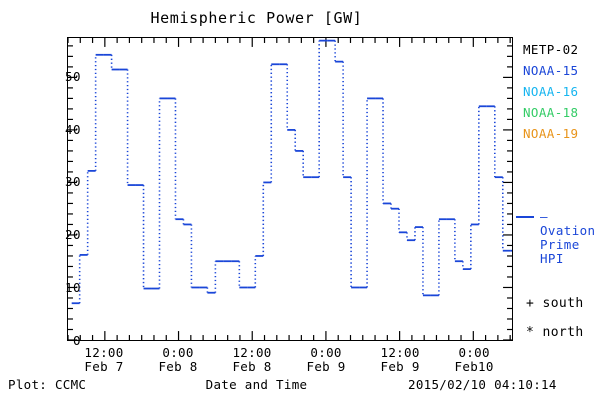 The height and width of the screenshot is (400, 600). I want to click on symbol-label: south, so click(563, 303).